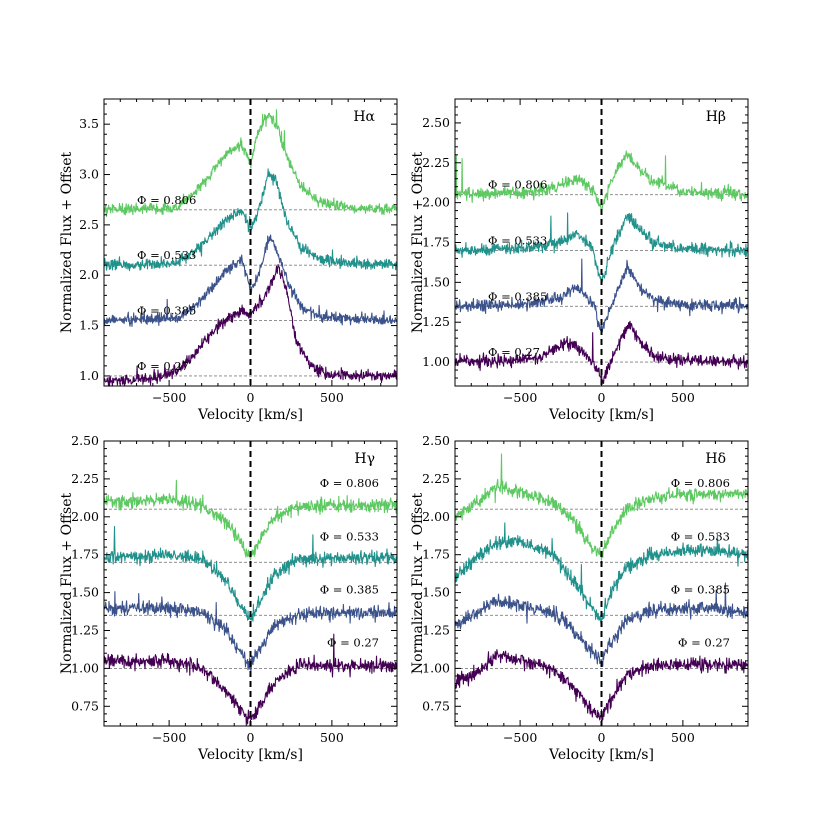 Image resolution: width=830 pixels, height=830 pixels. I want to click on panel-title: Hα, so click(364, 117).